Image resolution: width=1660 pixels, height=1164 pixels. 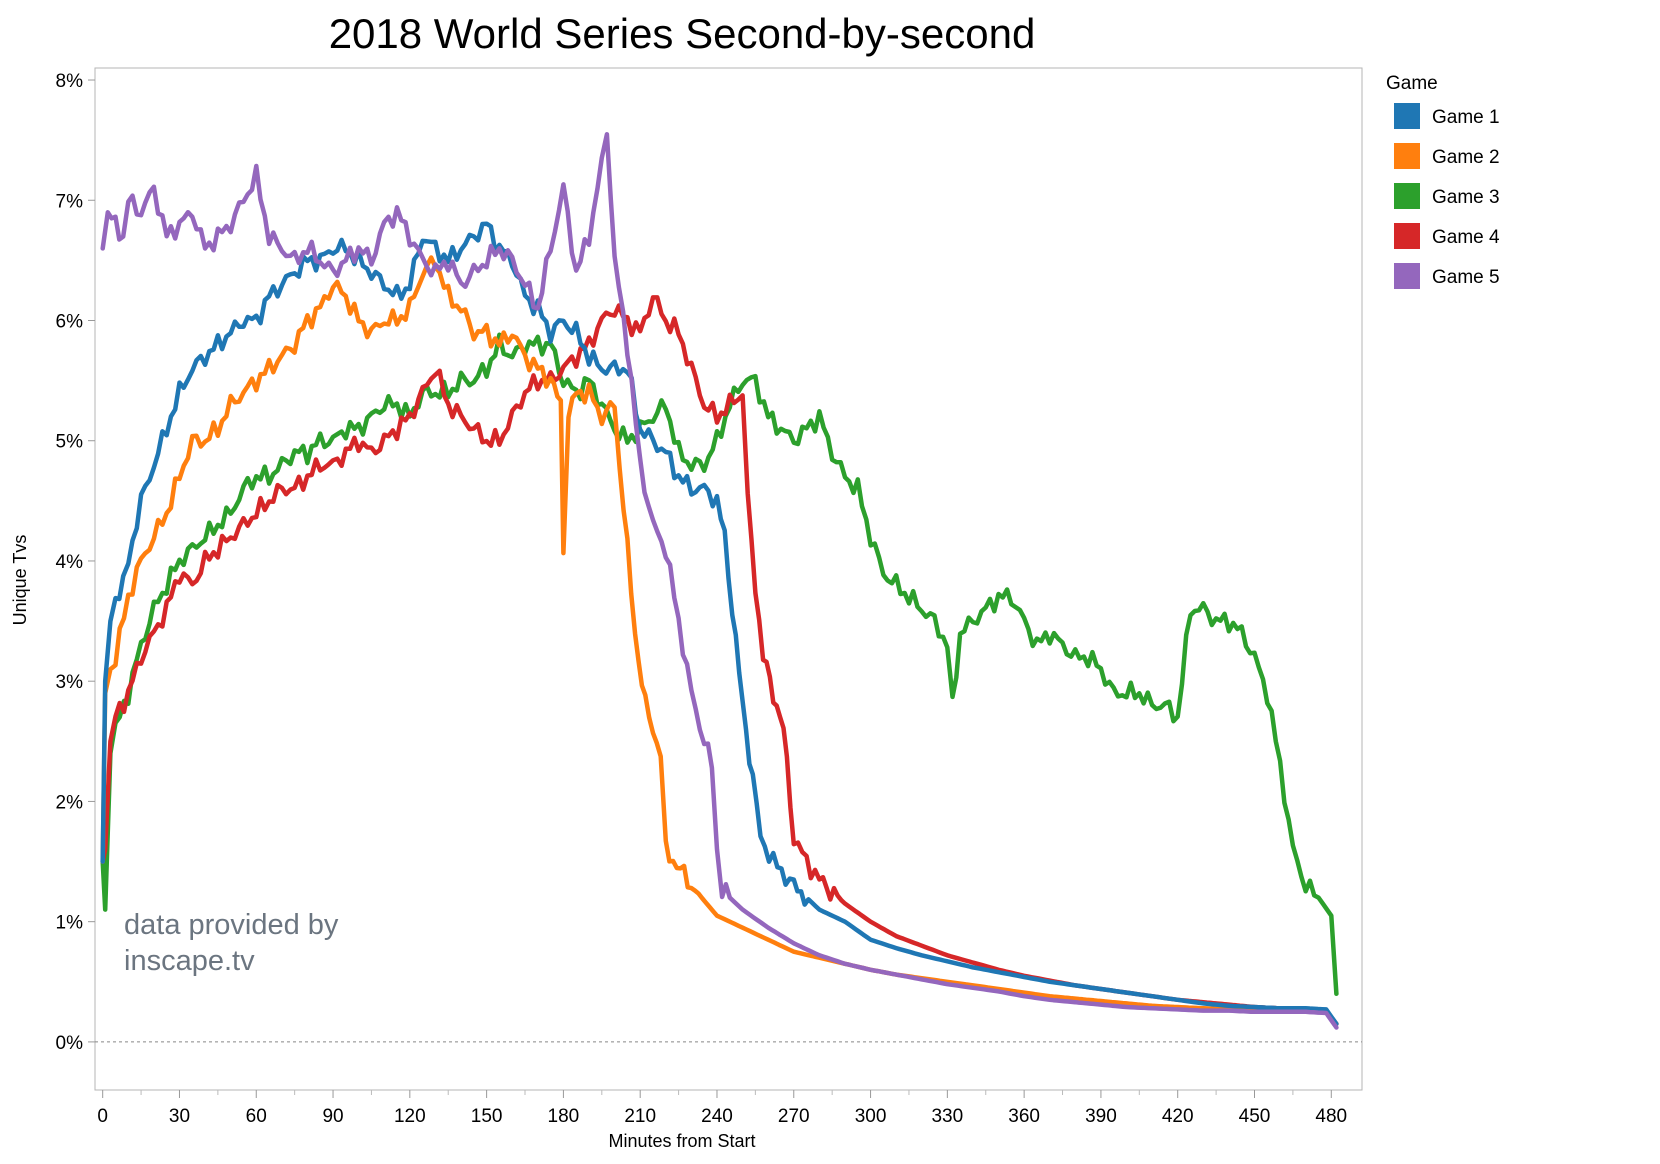 I want to click on y-tick-label: 5%, so click(x=70, y=442).